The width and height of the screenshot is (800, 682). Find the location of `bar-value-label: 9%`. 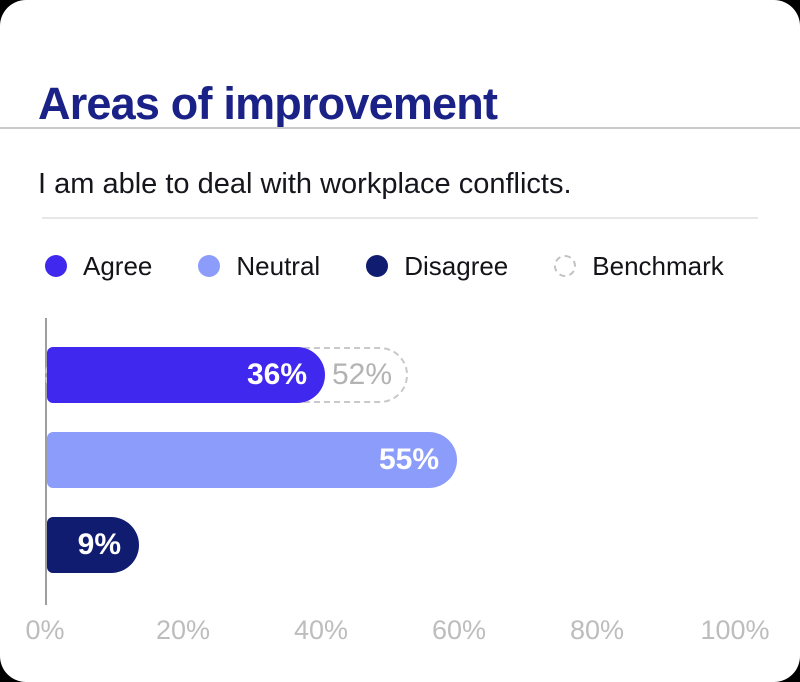

bar-value-label: 9% is located at coordinates (99, 544).